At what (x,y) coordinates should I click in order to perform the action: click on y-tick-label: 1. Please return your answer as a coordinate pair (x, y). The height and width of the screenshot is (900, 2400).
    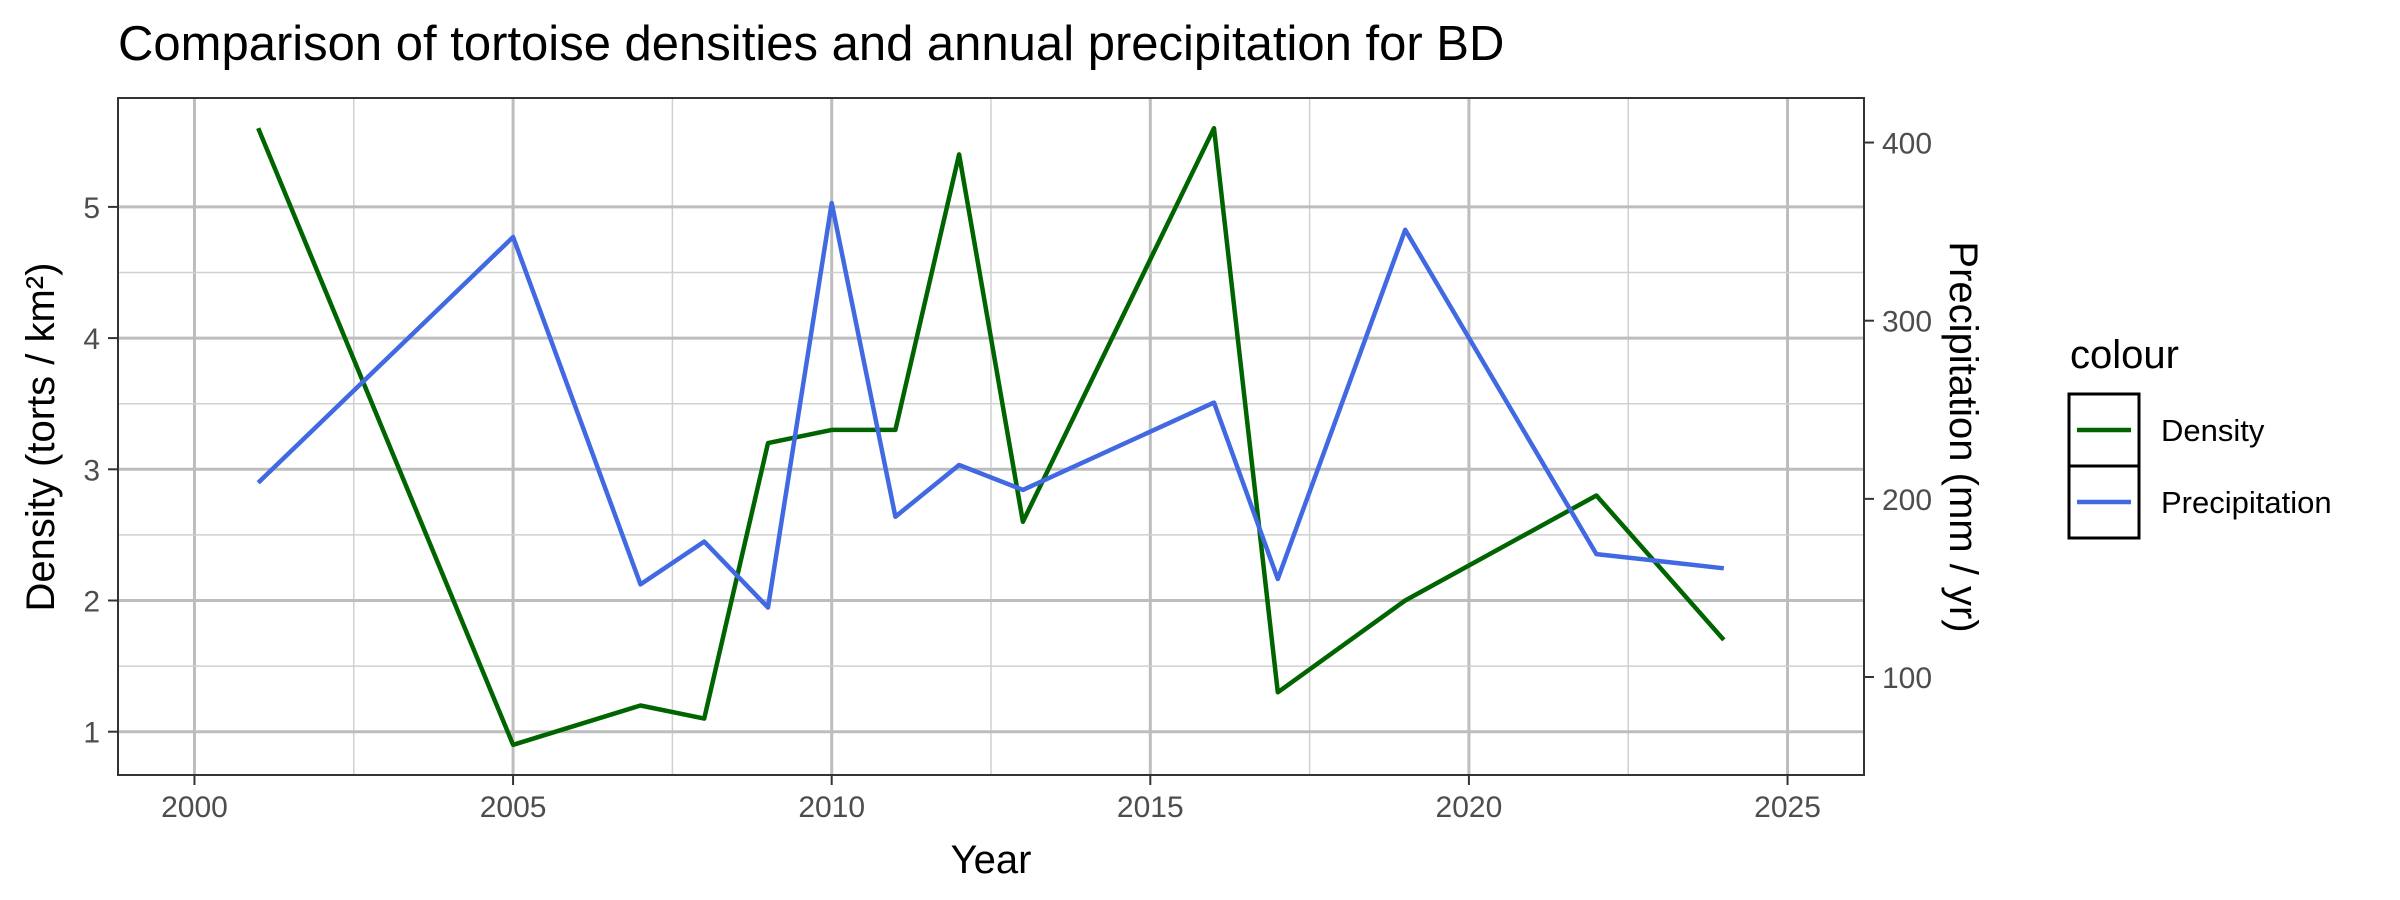
    Looking at the image, I should click on (91, 733).